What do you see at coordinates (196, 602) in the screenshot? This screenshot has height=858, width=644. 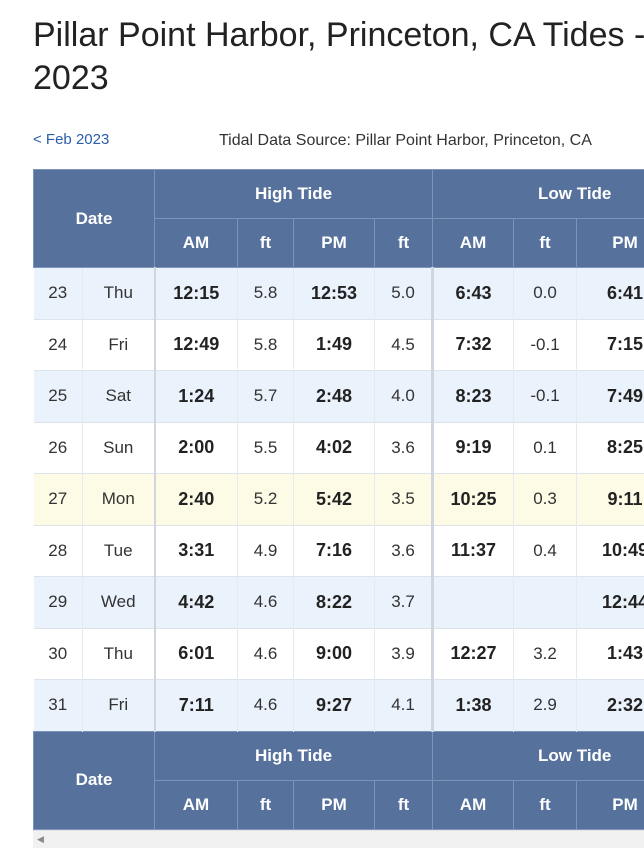 I see `high-am-time: 4:42` at bounding box center [196, 602].